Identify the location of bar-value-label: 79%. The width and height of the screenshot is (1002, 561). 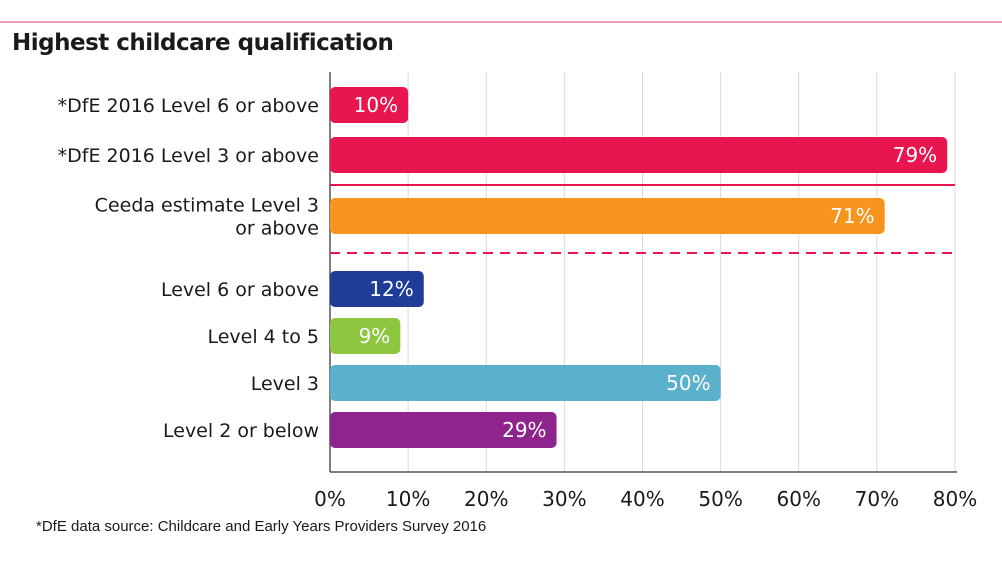
(915, 155).